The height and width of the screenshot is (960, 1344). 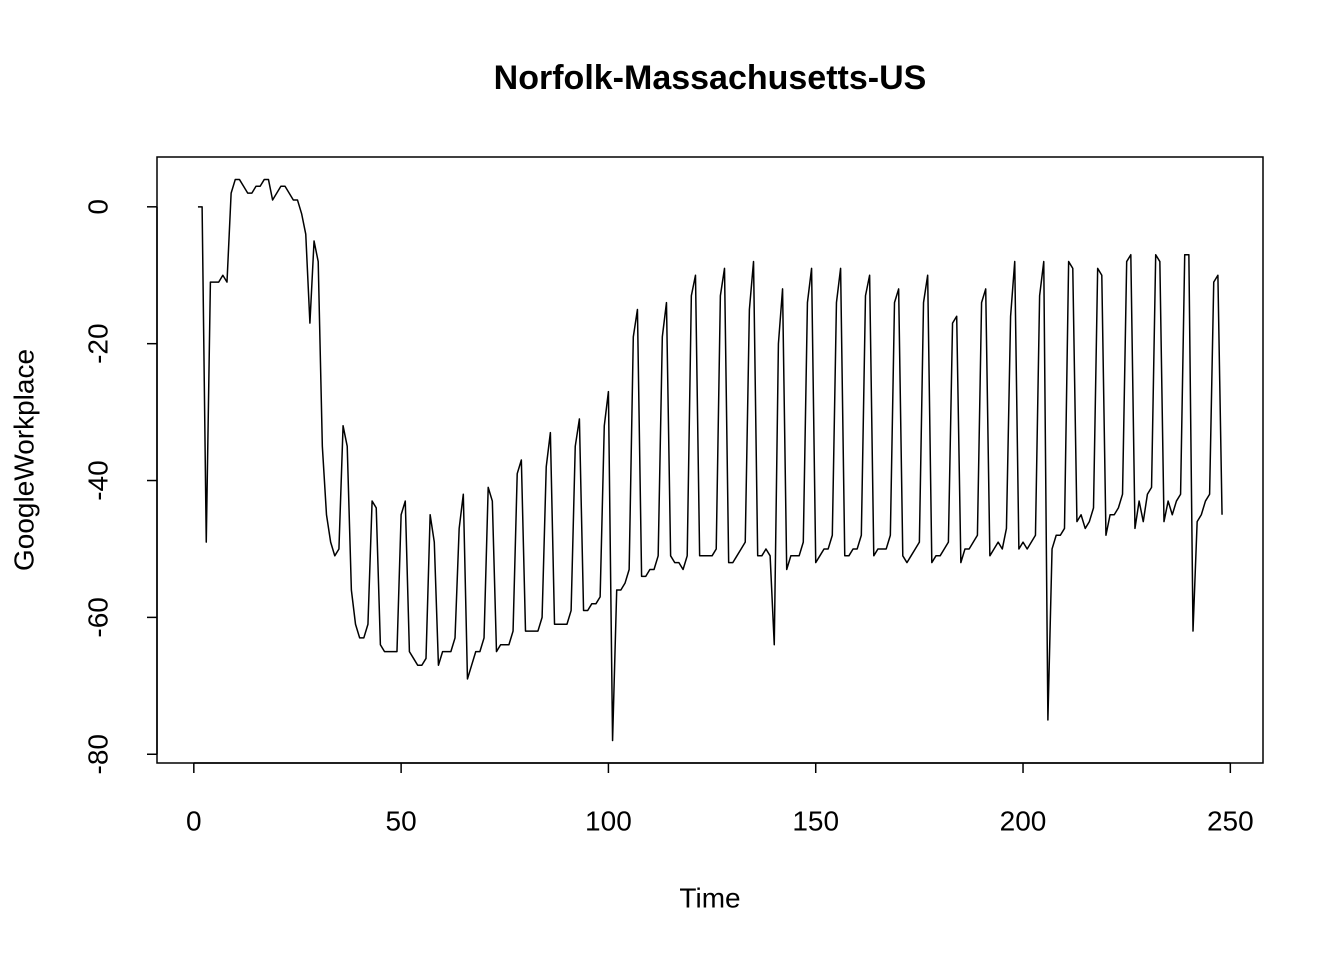 I want to click on x-tick-label: 100, so click(x=608, y=820).